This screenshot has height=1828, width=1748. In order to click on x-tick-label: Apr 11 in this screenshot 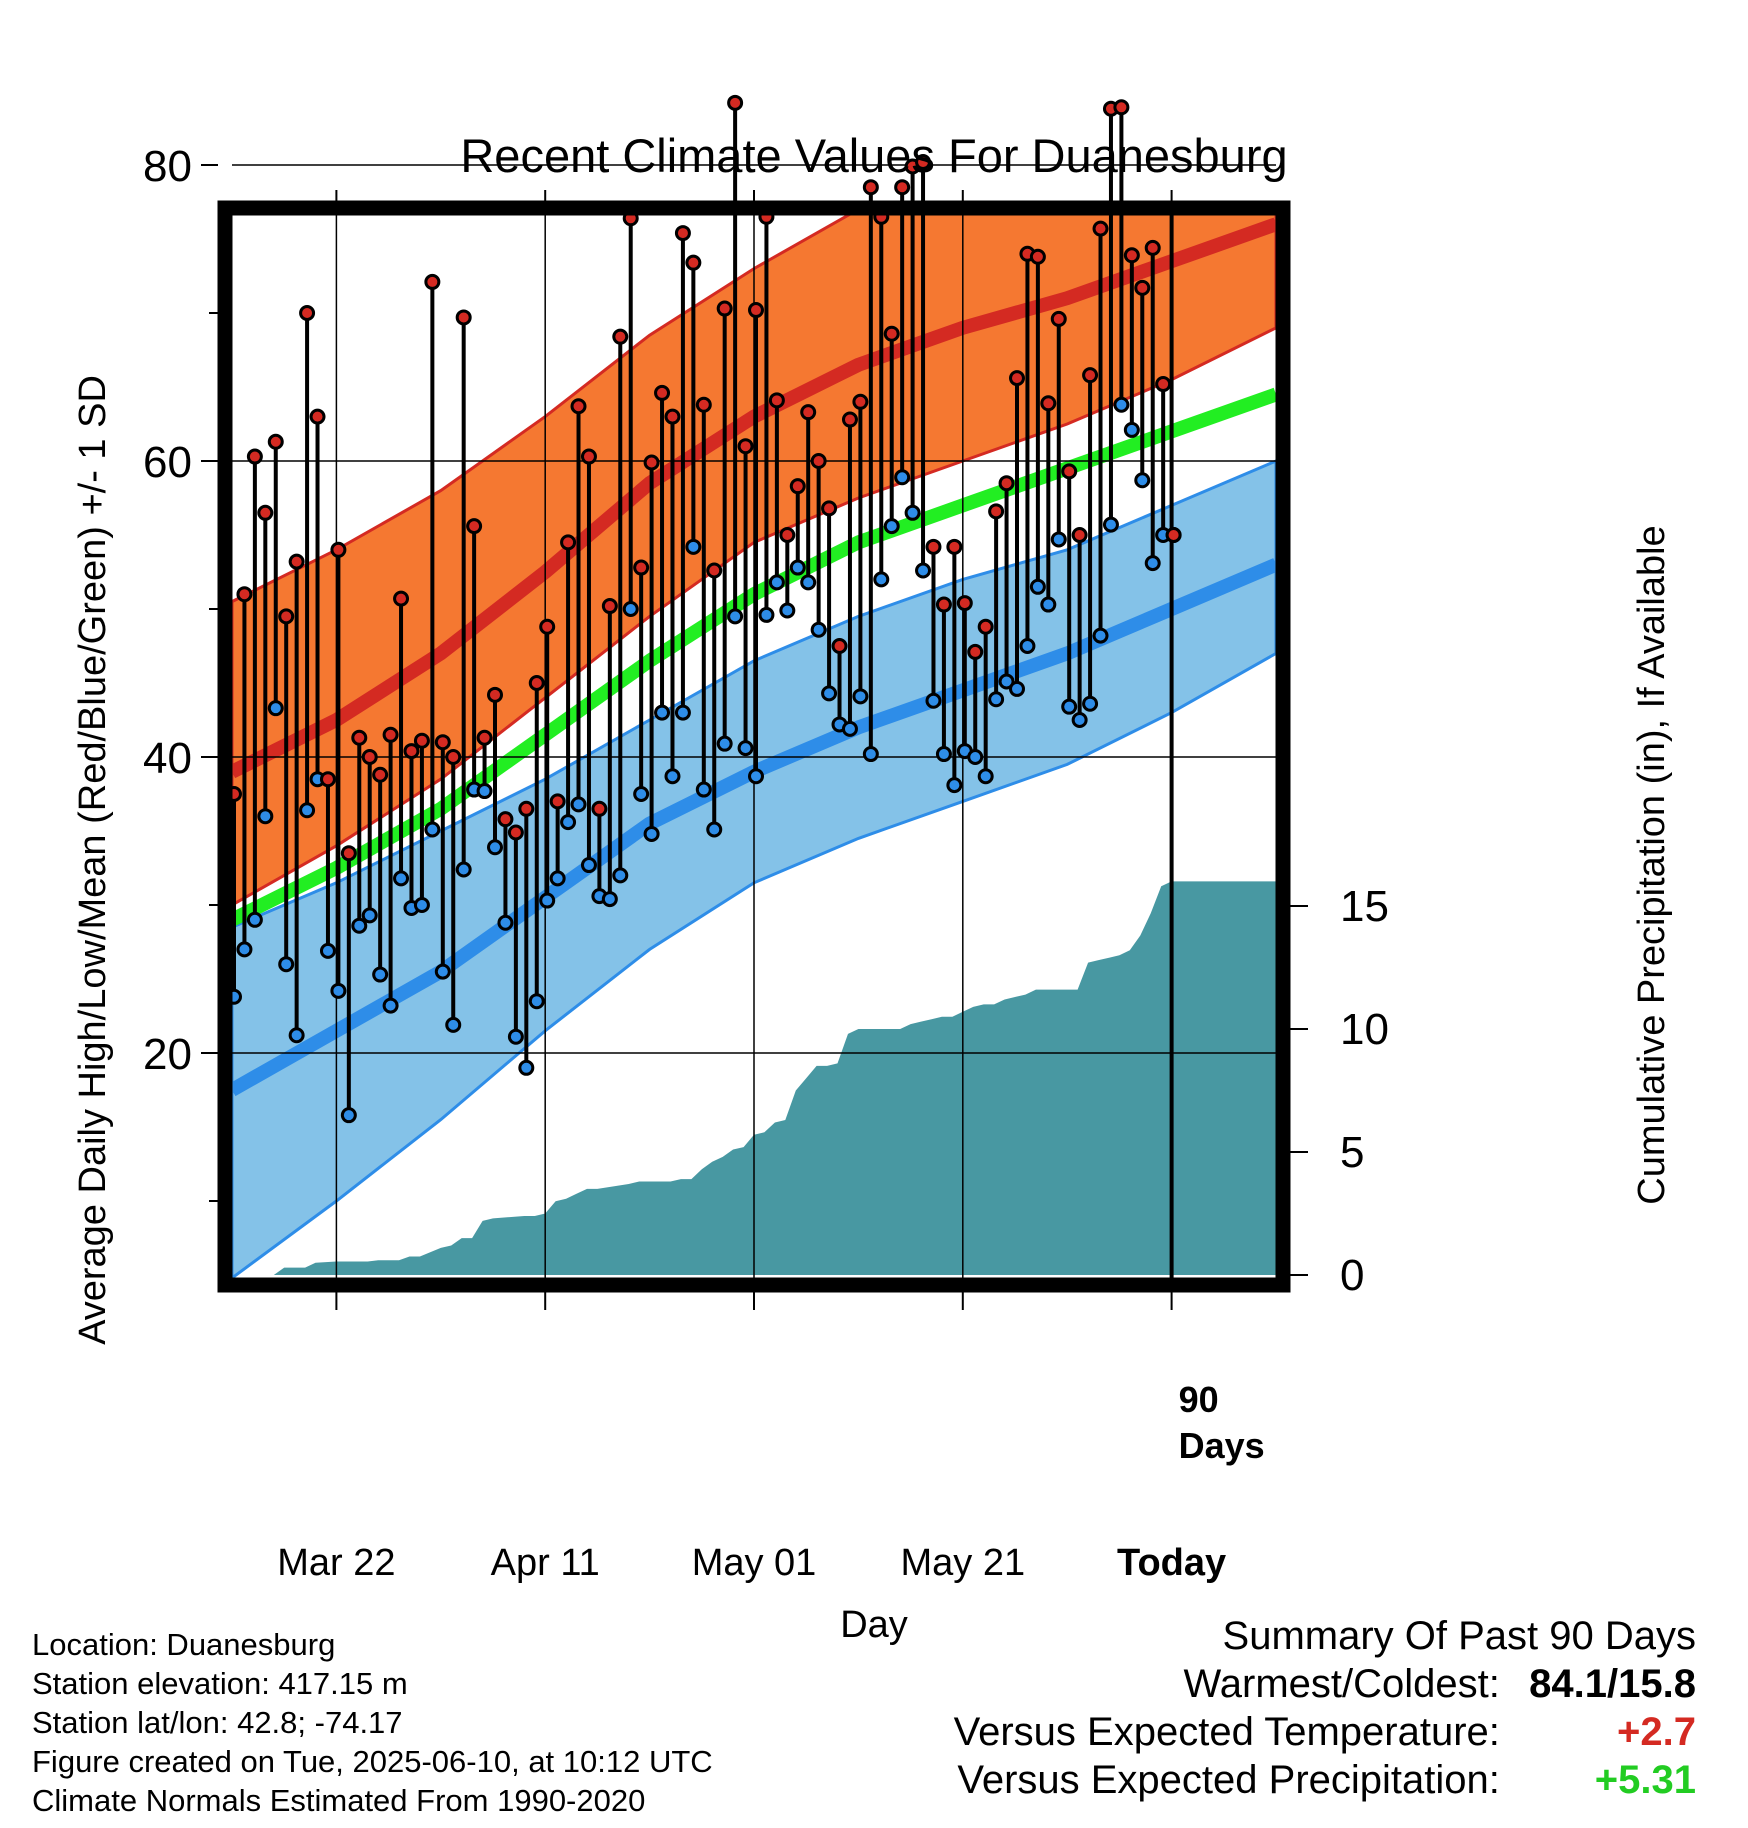, I will do `click(545, 1563)`.